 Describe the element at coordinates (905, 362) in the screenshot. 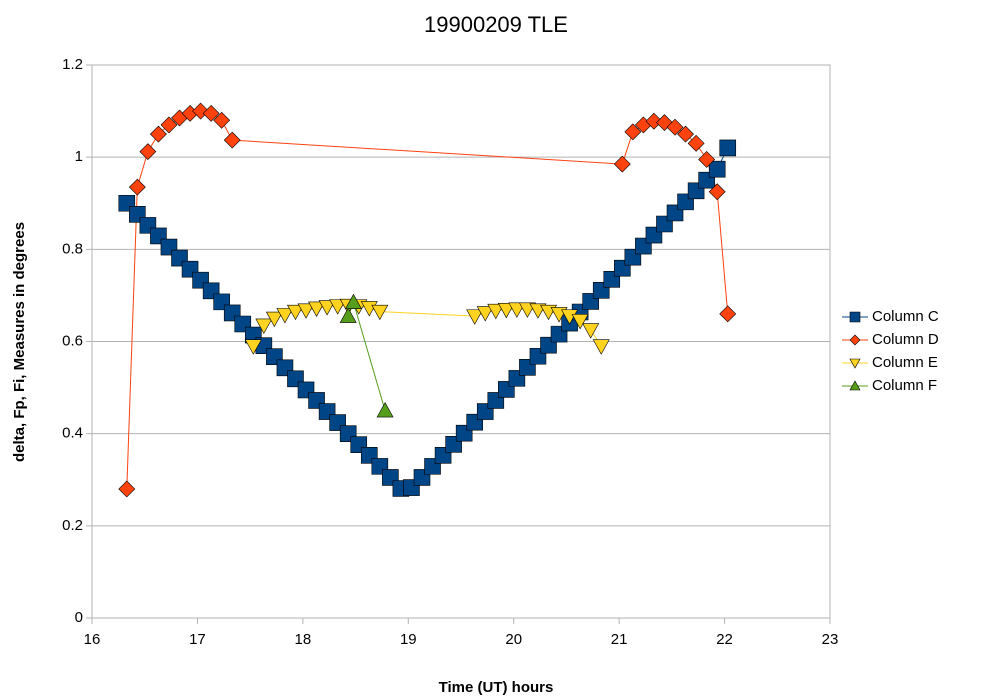

I see `legend-label: Column E` at that location.